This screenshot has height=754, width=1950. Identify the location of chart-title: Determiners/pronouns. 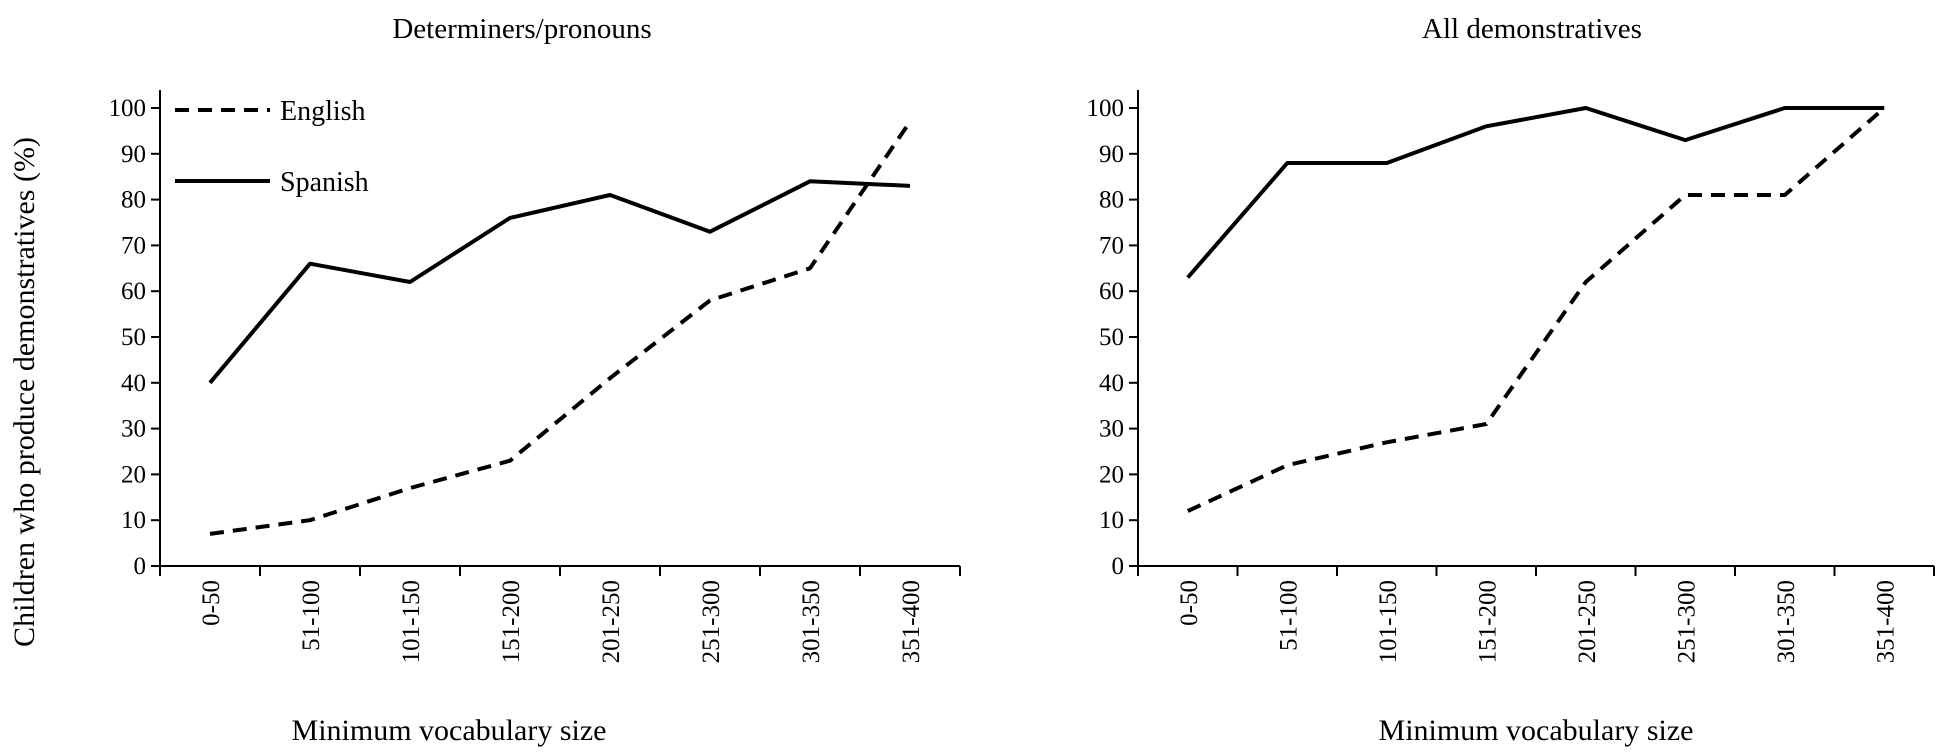
(521, 29).